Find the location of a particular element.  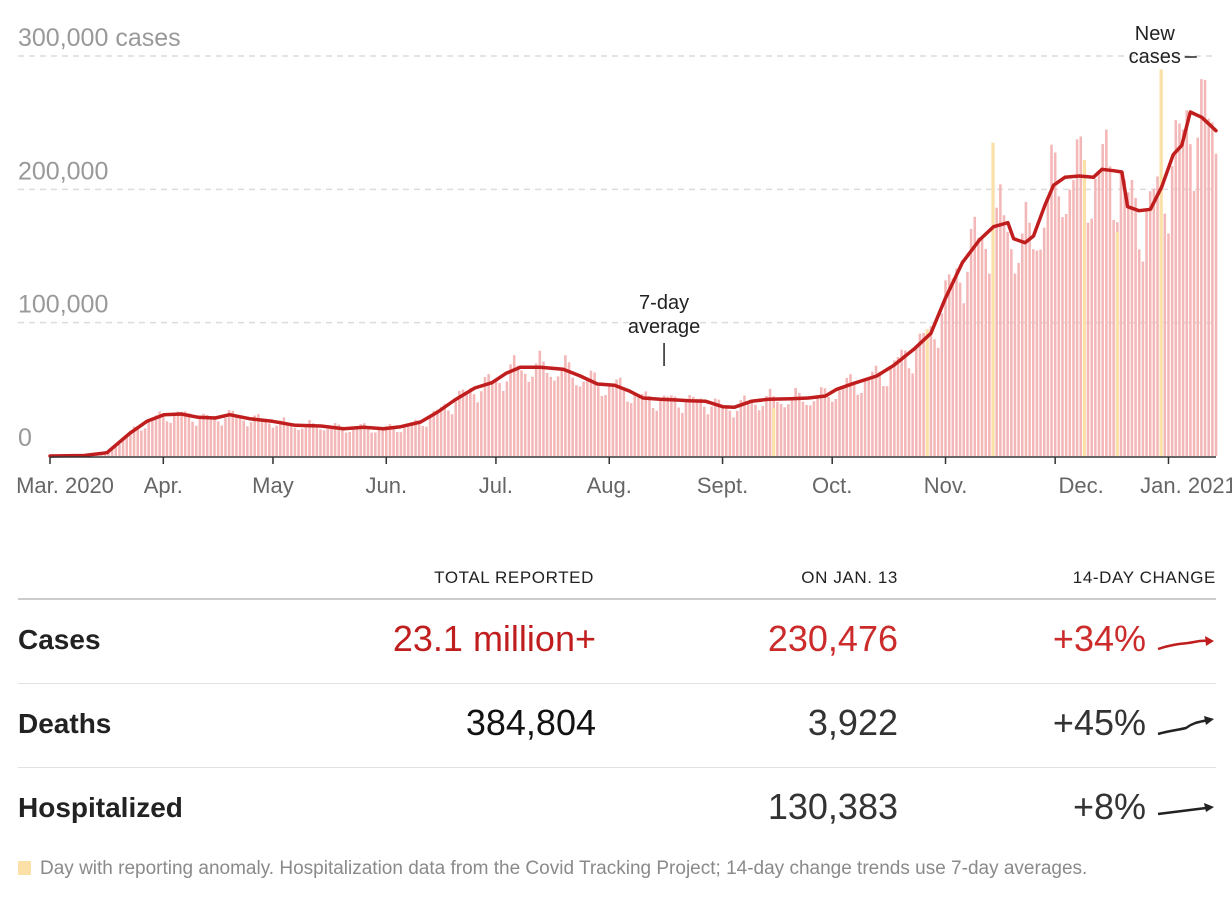

x-tick-label: Sept. is located at coordinates (722, 485).